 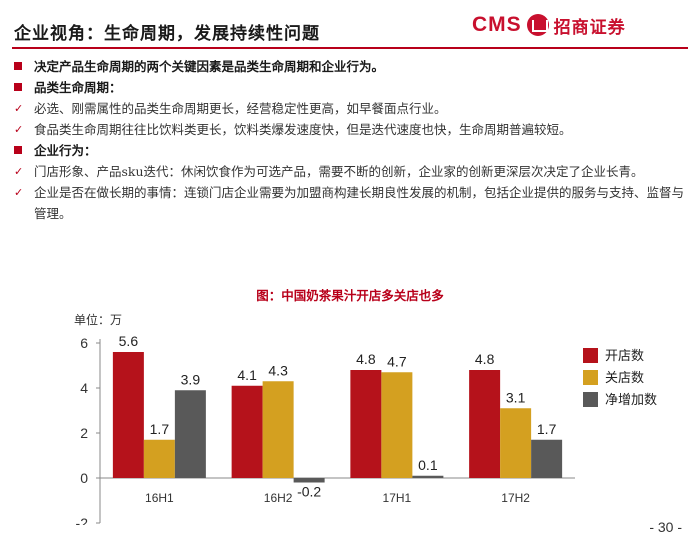 I want to click on y-tick-label: 2, so click(x=84, y=433).